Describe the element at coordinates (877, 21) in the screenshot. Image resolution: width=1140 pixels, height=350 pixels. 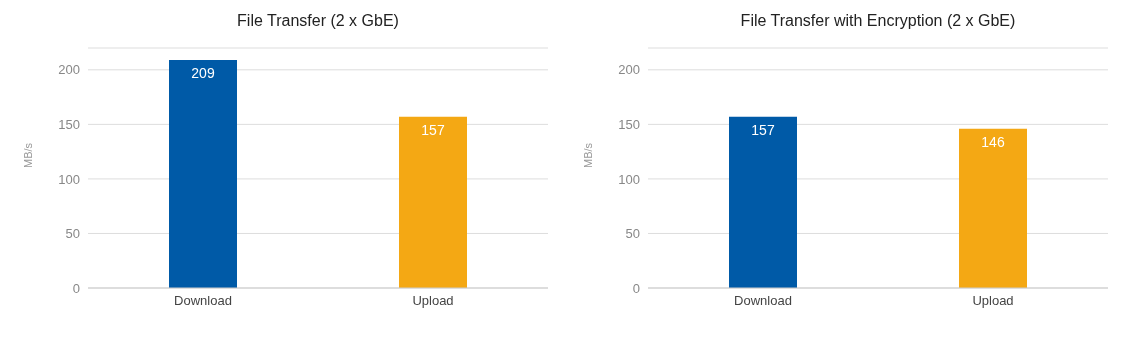
I see `chart-title: File Transfer with Encryption (2 x GbE)` at that location.